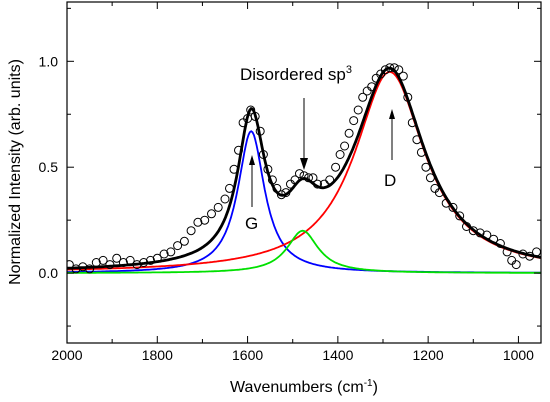  Describe the element at coordinates (293, 74) in the screenshot. I see `annotation-disordered-main: Disordered sp` at that location.